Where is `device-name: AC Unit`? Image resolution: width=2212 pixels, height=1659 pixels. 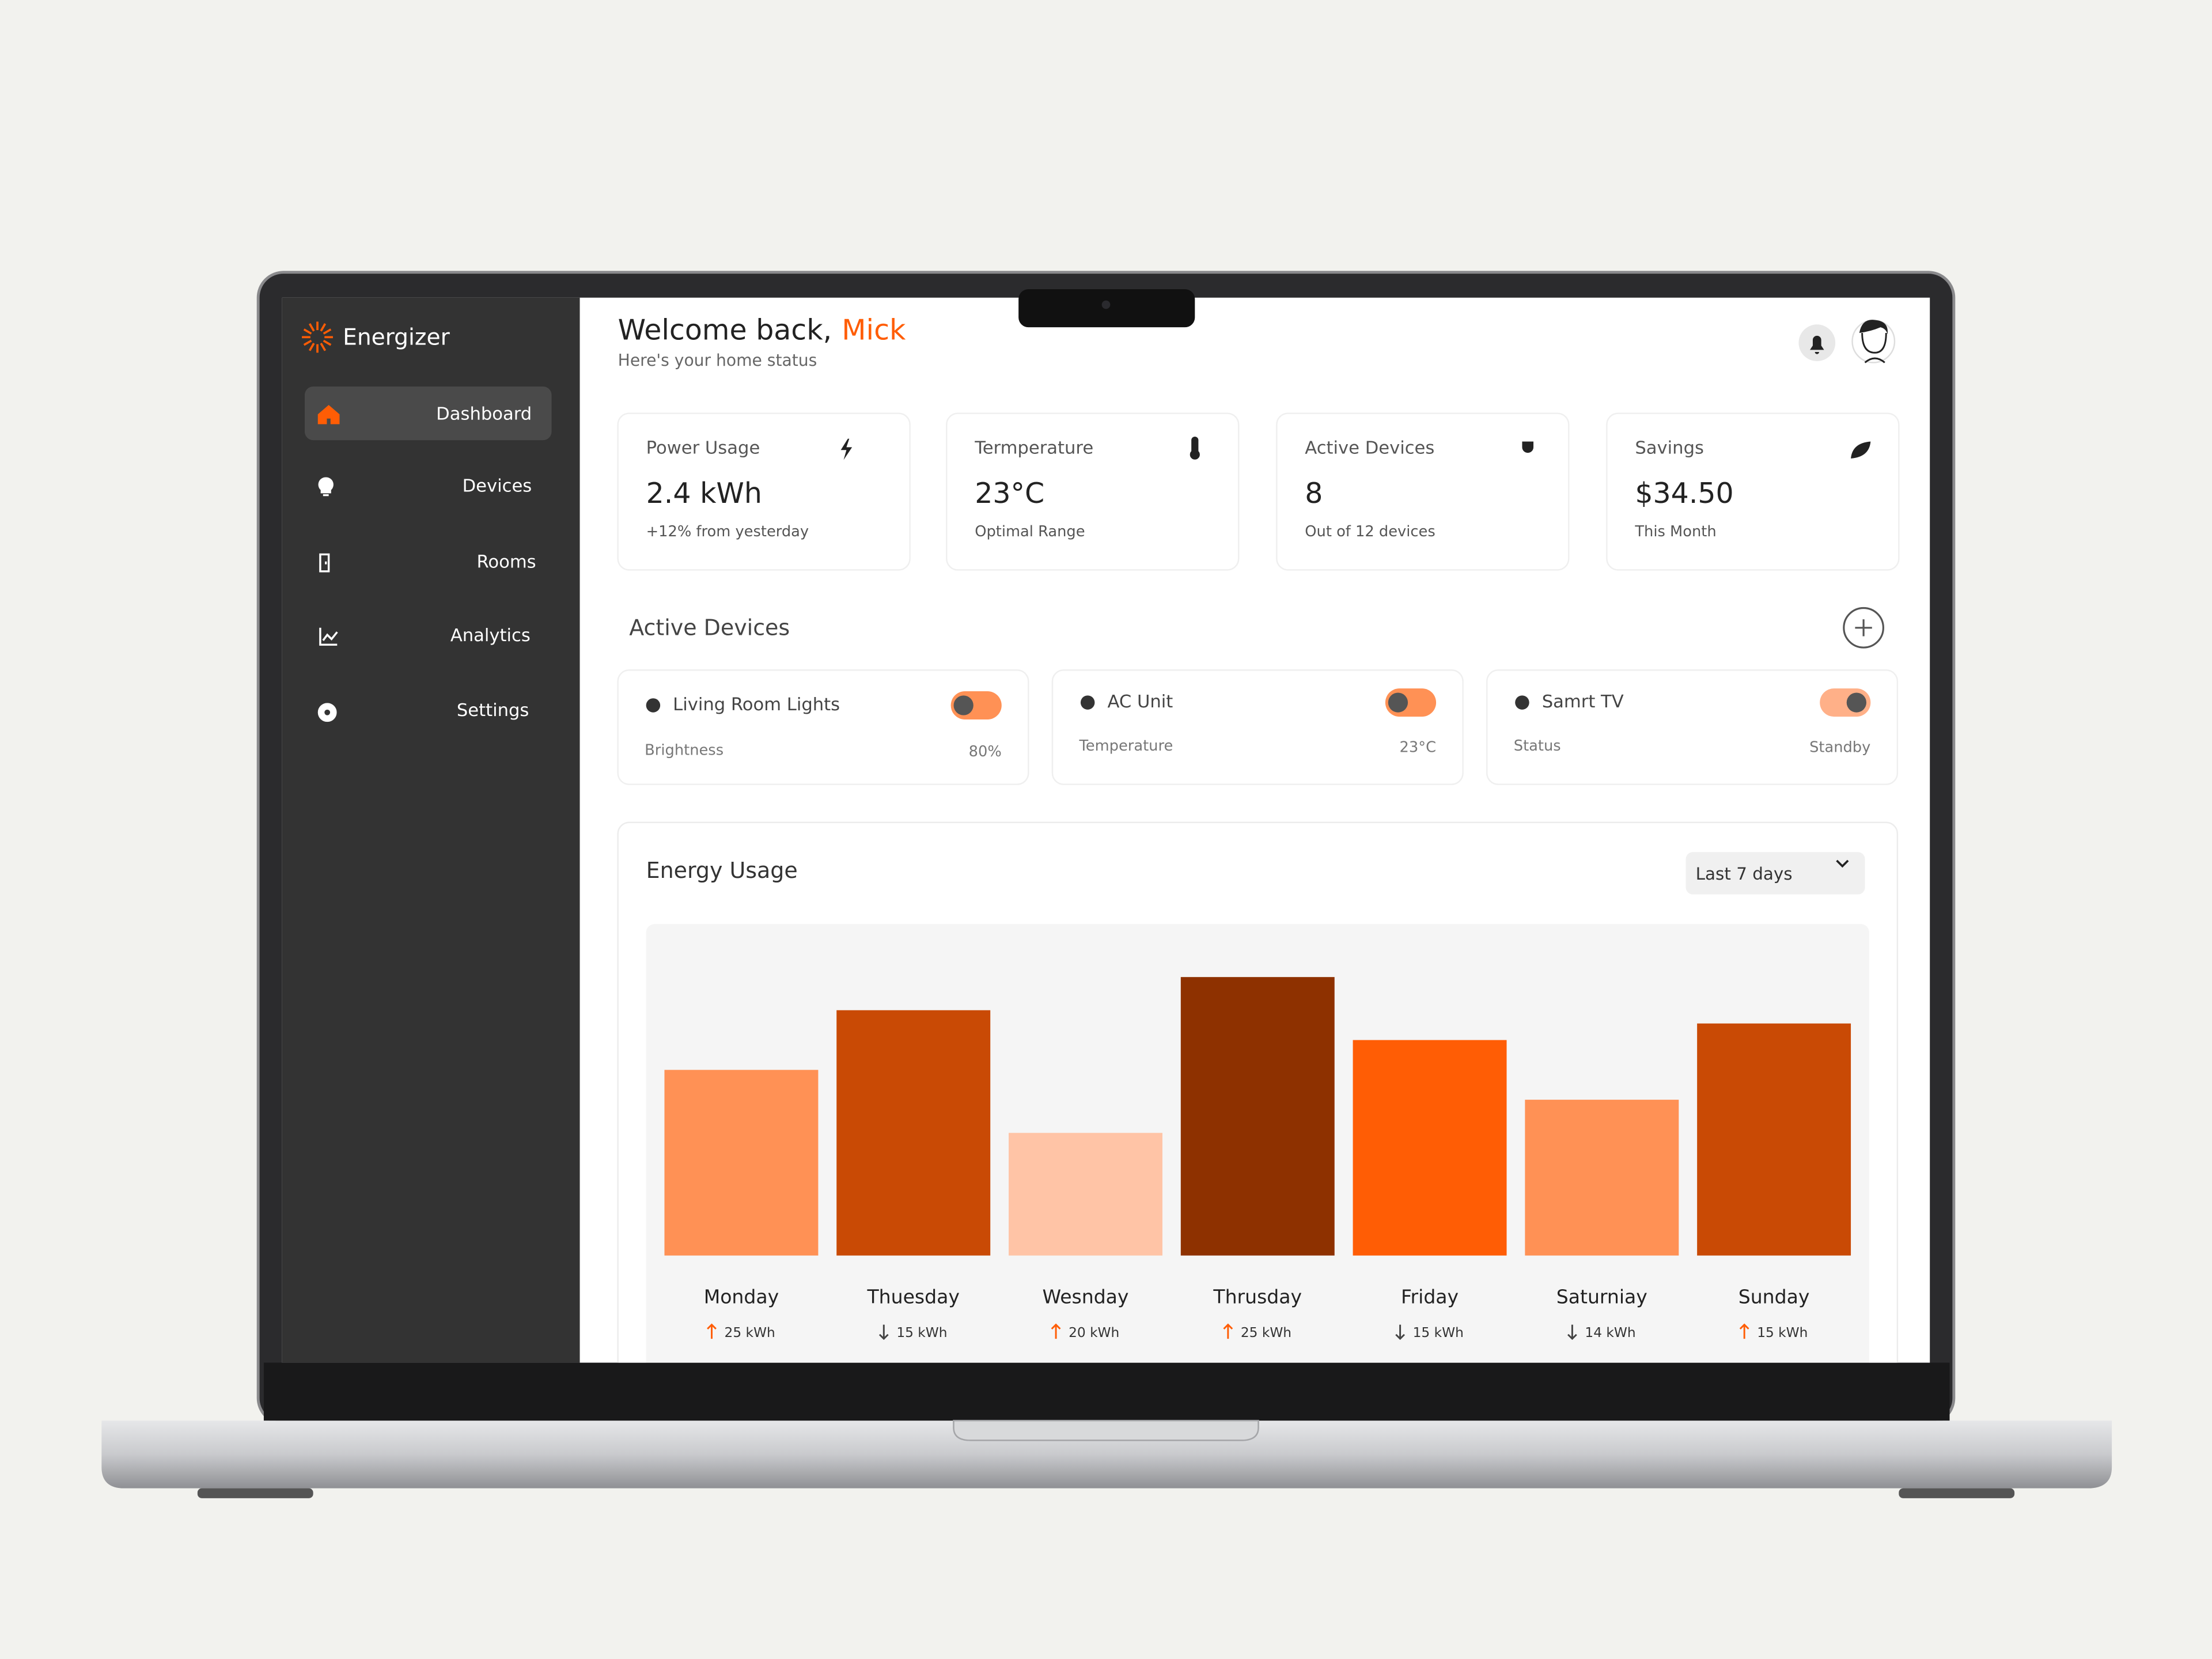
device-name: AC Unit is located at coordinates (1140, 702).